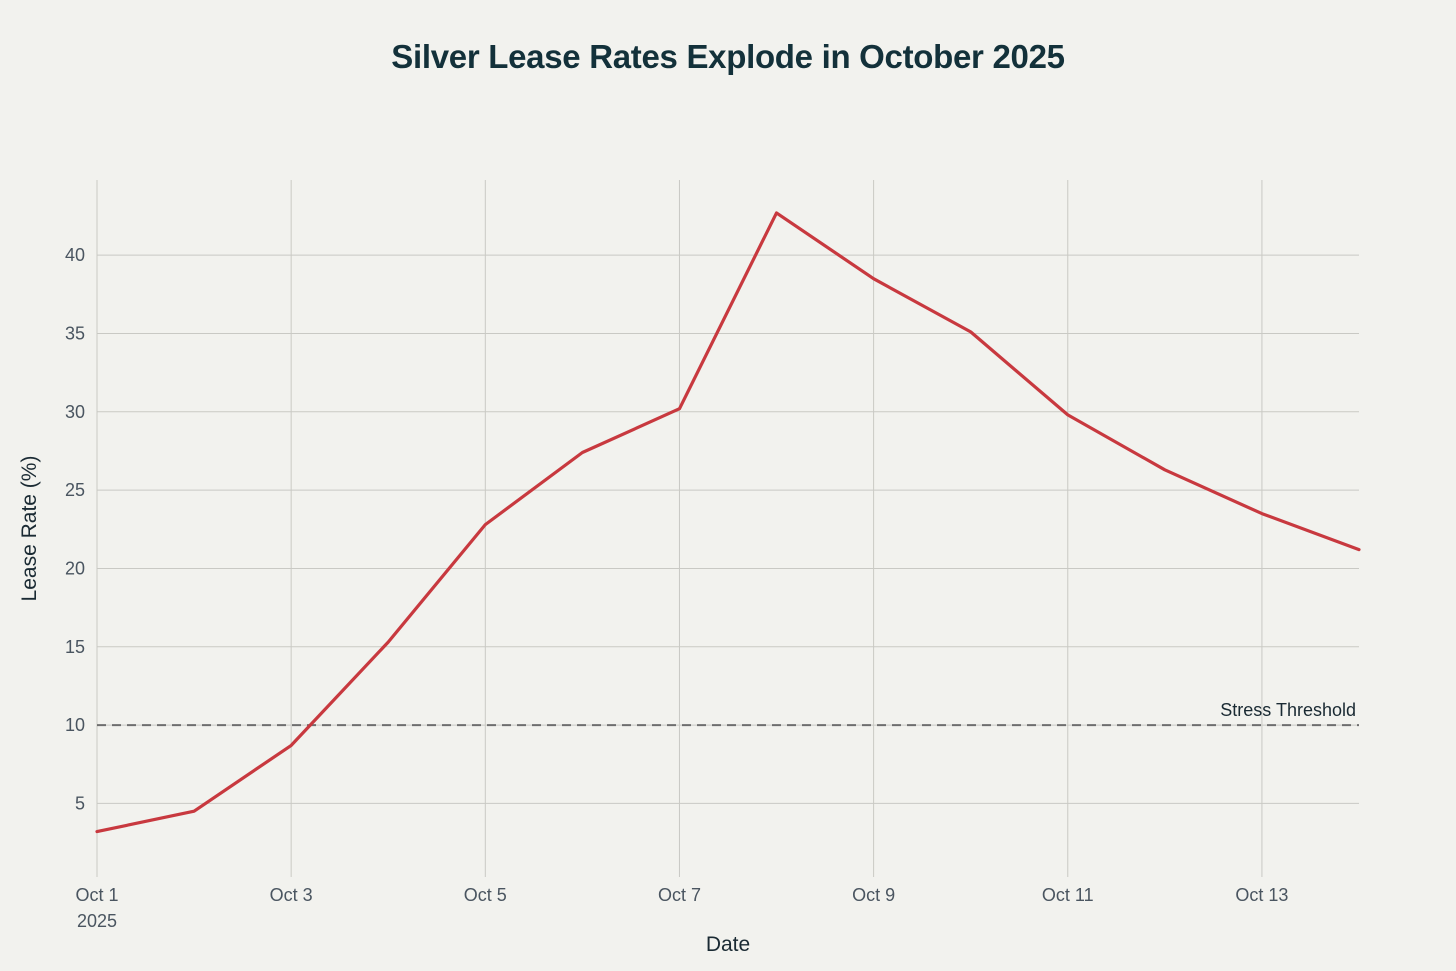  I want to click on y-tick-label: 20, so click(75, 568).